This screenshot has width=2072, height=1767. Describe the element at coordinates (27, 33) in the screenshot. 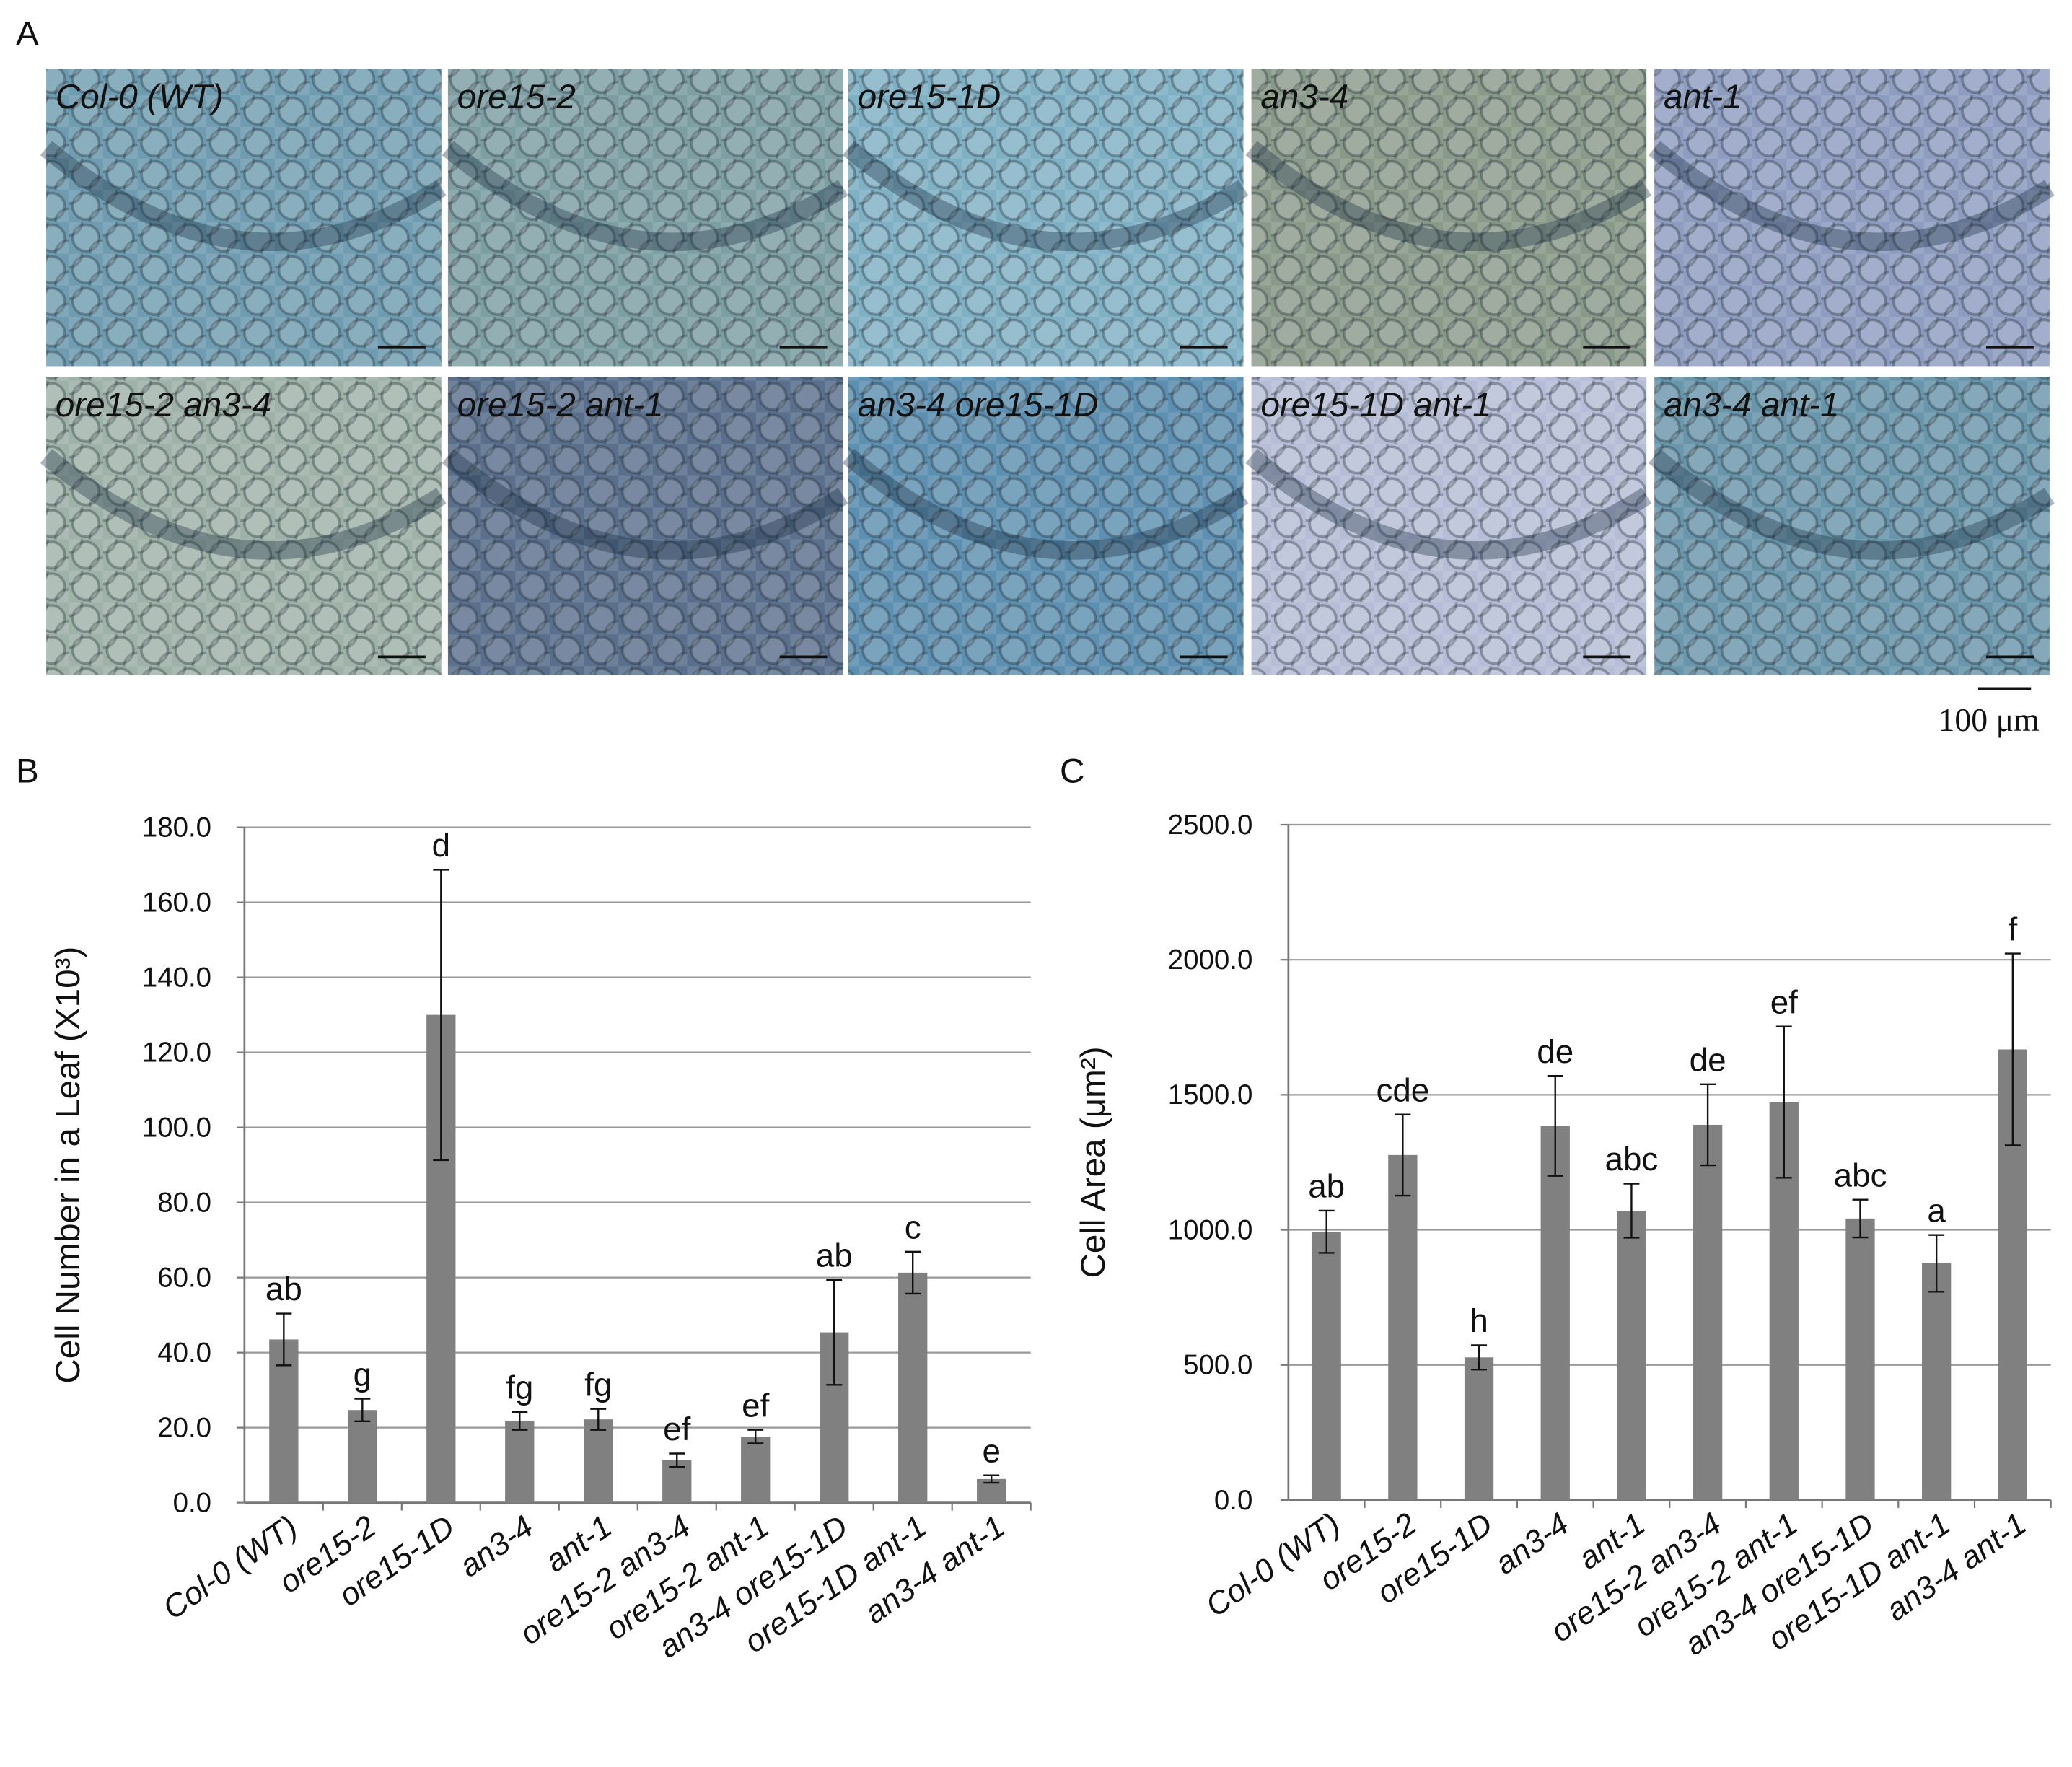

I see `panel-label: A` at that location.